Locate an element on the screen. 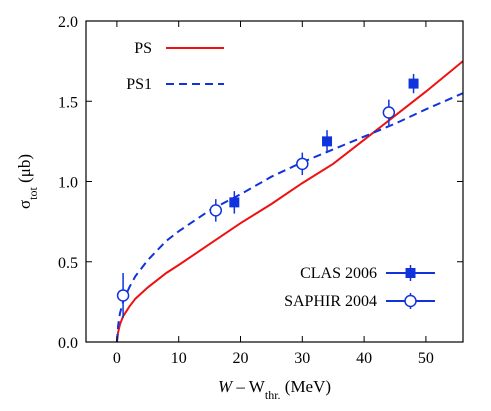 The height and width of the screenshot is (411, 491). y-tick-label: 2.0 is located at coordinates (68, 22).